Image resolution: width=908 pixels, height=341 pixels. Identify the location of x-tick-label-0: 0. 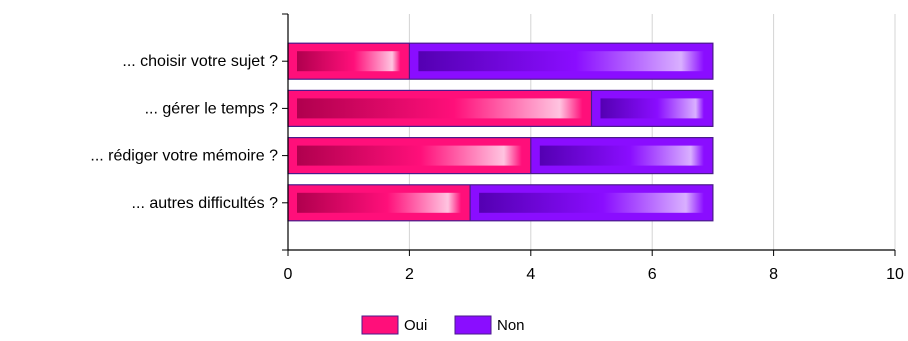
(288, 274).